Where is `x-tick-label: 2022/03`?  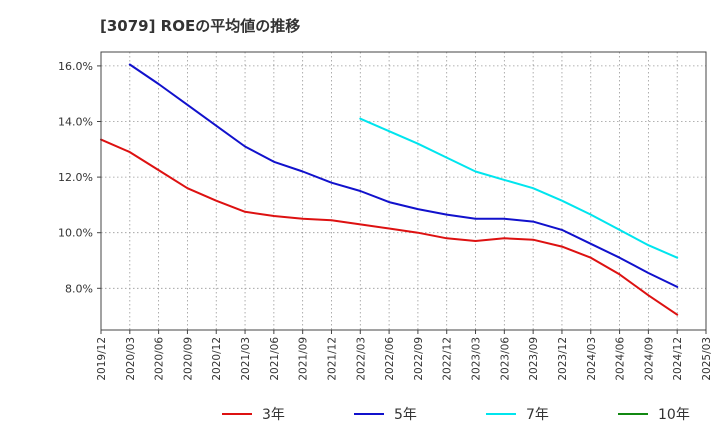 x-tick-label: 2022/03 is located at coordinates (361, 359).